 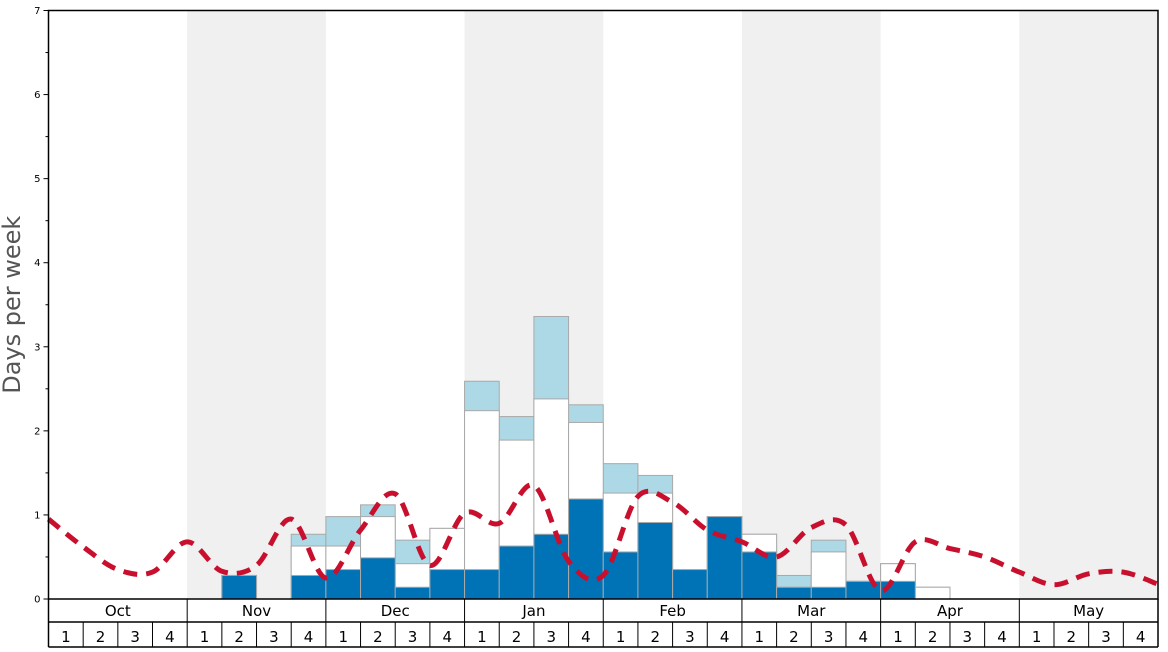 What do you see at coordinates (256, 611) in the screenshot?
I see `month-label: Nov` at bounding box center [256, 611].